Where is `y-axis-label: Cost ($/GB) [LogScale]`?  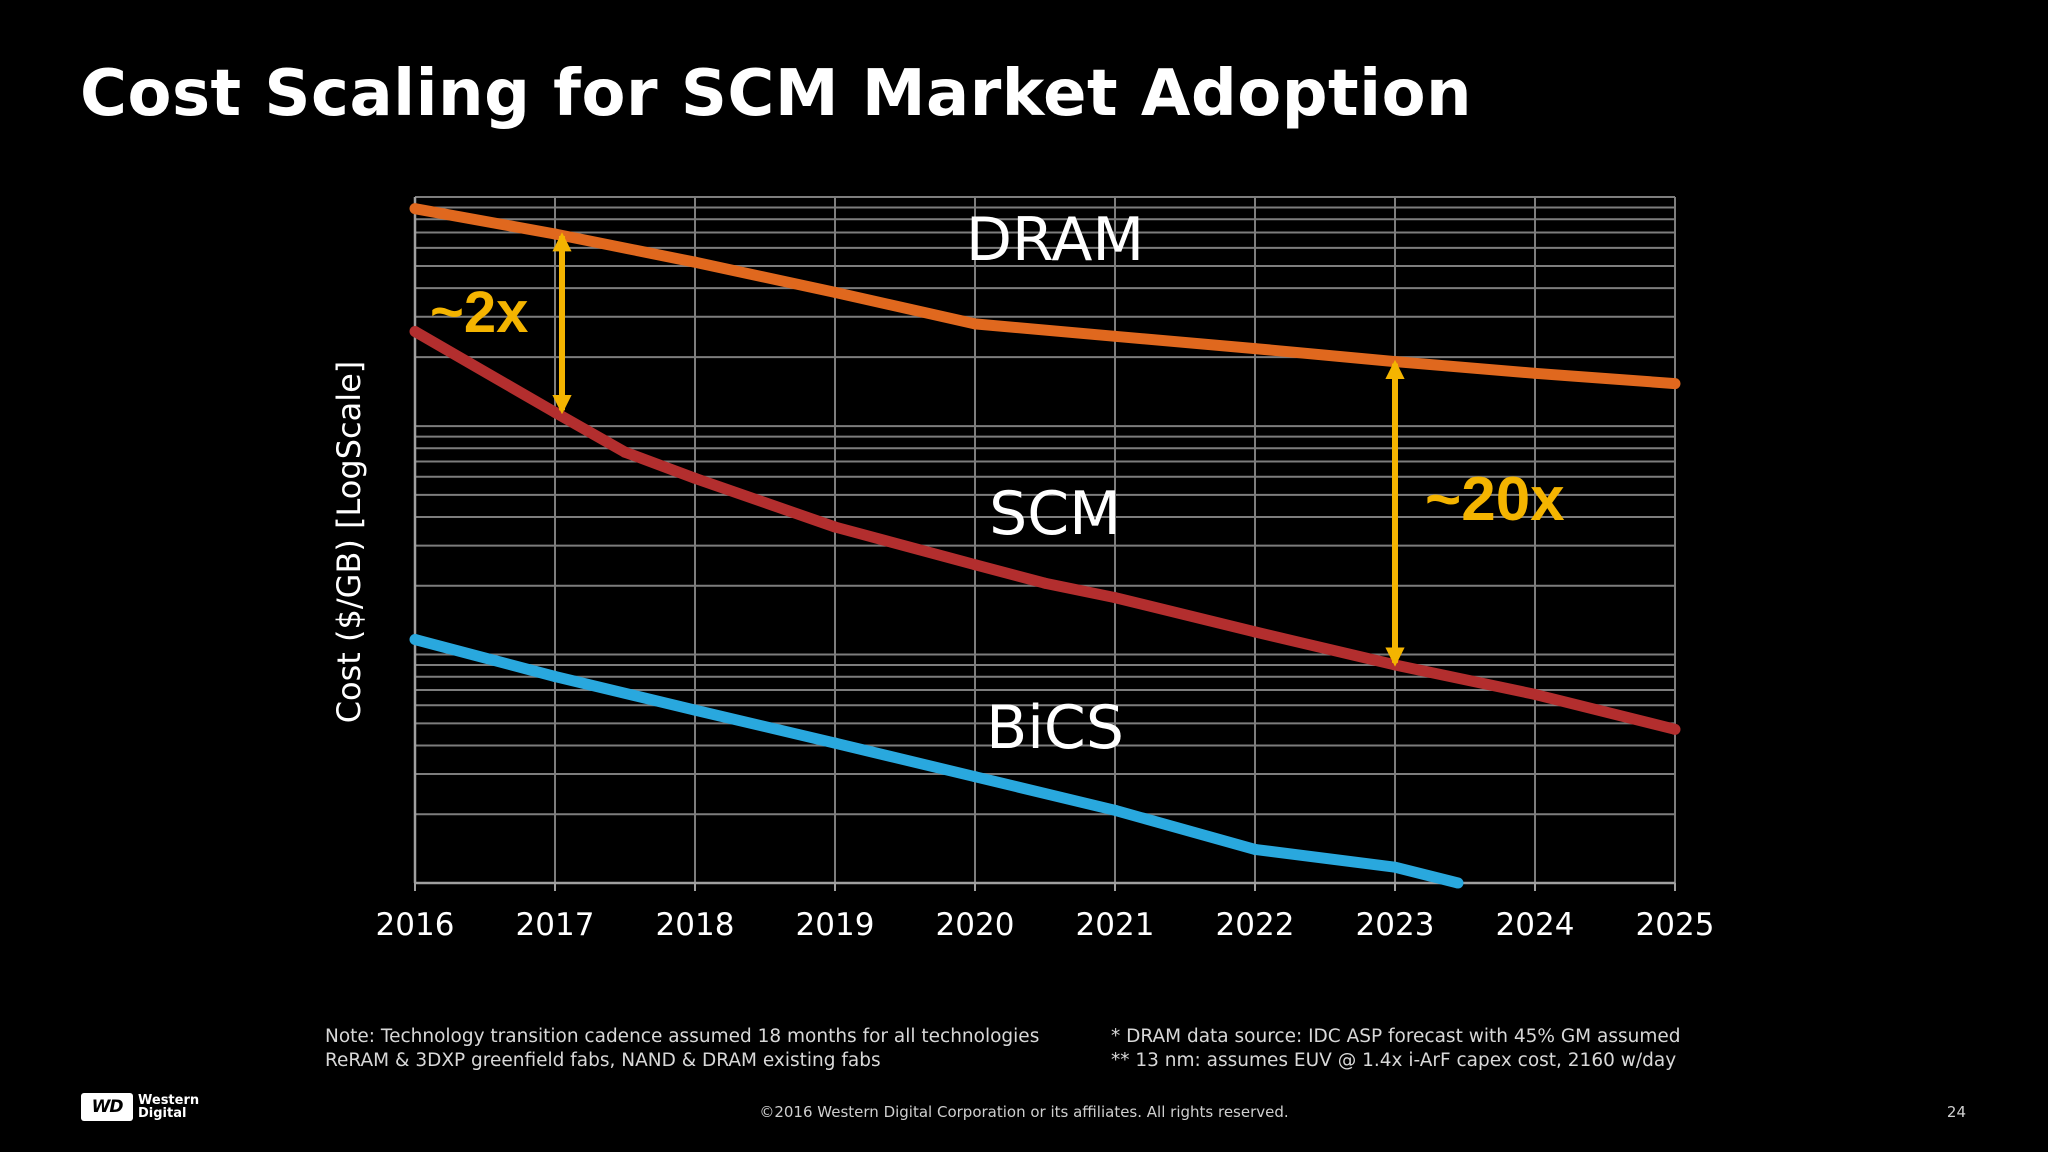 y-axis-label: Cost ($/GB) [LogScale] is located at coordinates (349, 542).